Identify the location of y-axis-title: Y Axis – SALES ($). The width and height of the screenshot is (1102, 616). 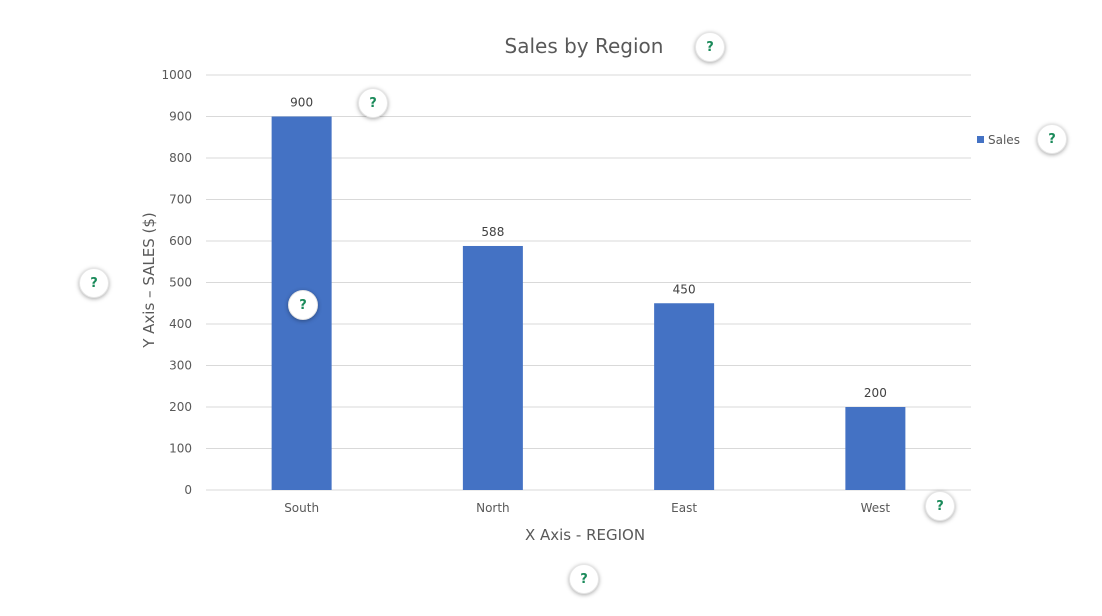
(149, 280).